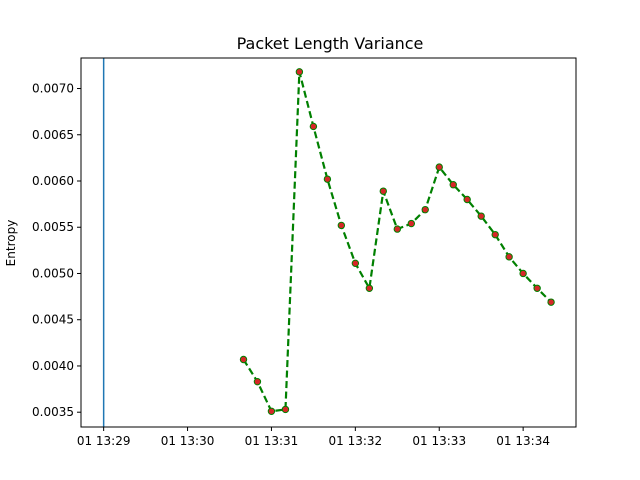 The height and width of the screenshot is (480, 640). What do you see at coordinates (53, 227) in the screenshot?
I see `y-tick-label: 0.0055` at bounding box center [53, 227].